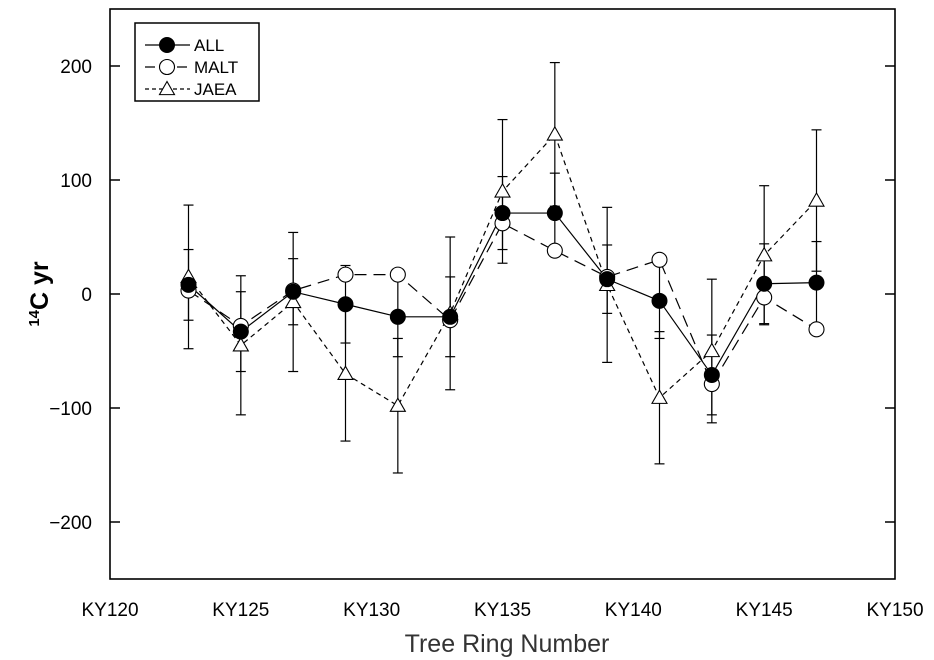  I want to click on x-tick-label: KY140, so click(633, 610).